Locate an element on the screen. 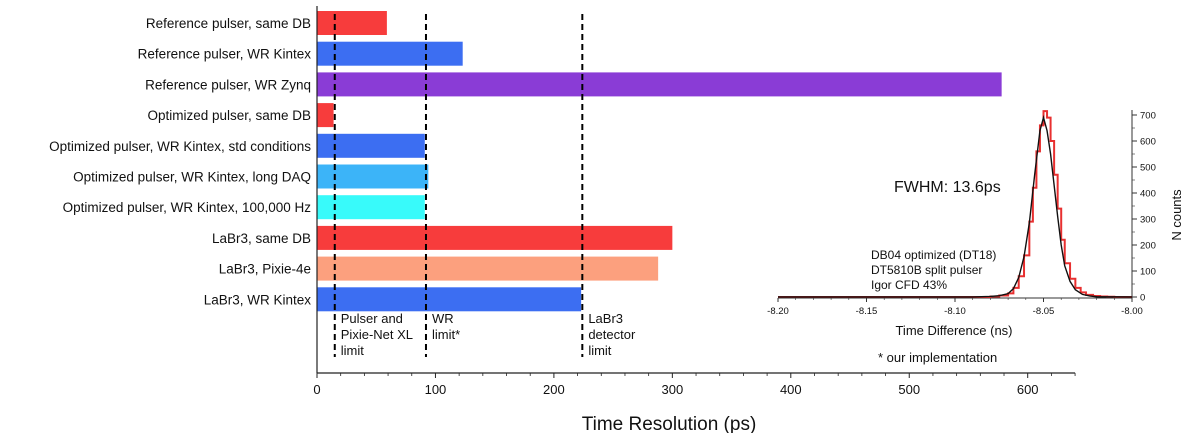  x-tick-label: 200 is located at coordinates (554, 389).